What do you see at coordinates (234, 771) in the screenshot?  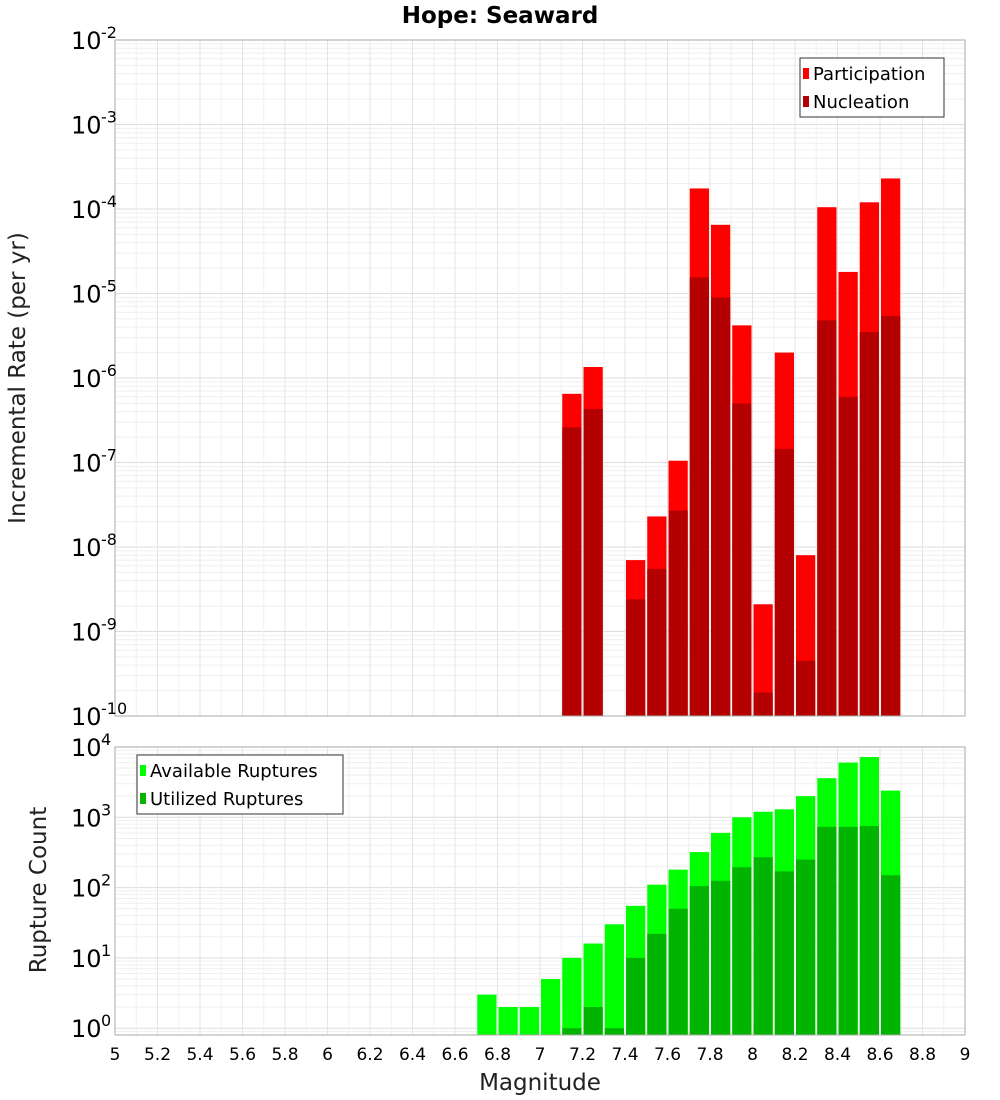 I see `count-legend-label: Available Ruptures` at bounding box center [234, 771].